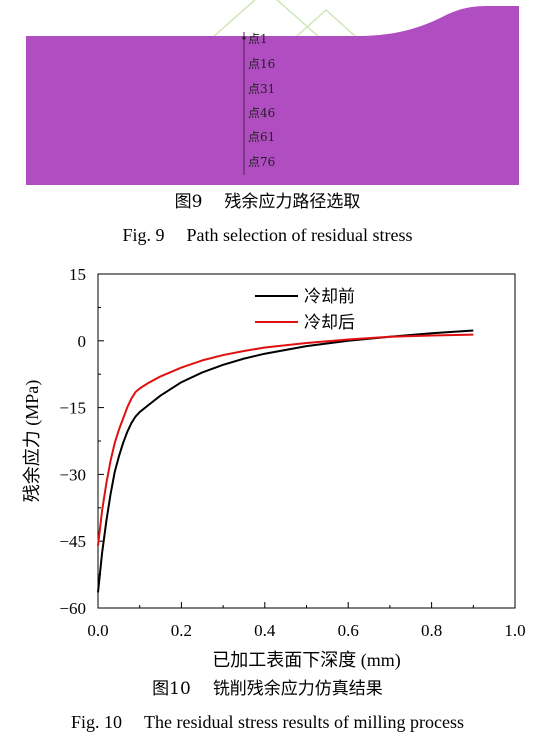 The height and width of the screenshot is (746, 535). Describe the element at coordinates (299, 235) in the screenshot. I see `figure9-caption-en-text: Path selection of residual stress` at that location.